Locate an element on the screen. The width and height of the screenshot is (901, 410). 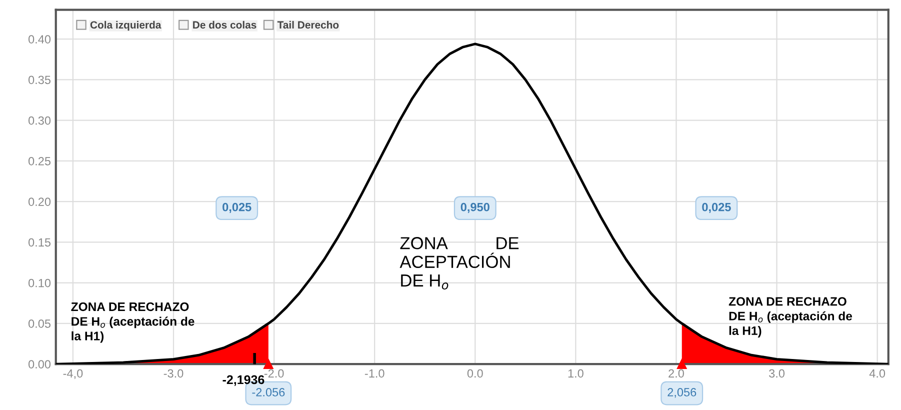
annotation: -2,1936 is located at coordinates (243, 380).